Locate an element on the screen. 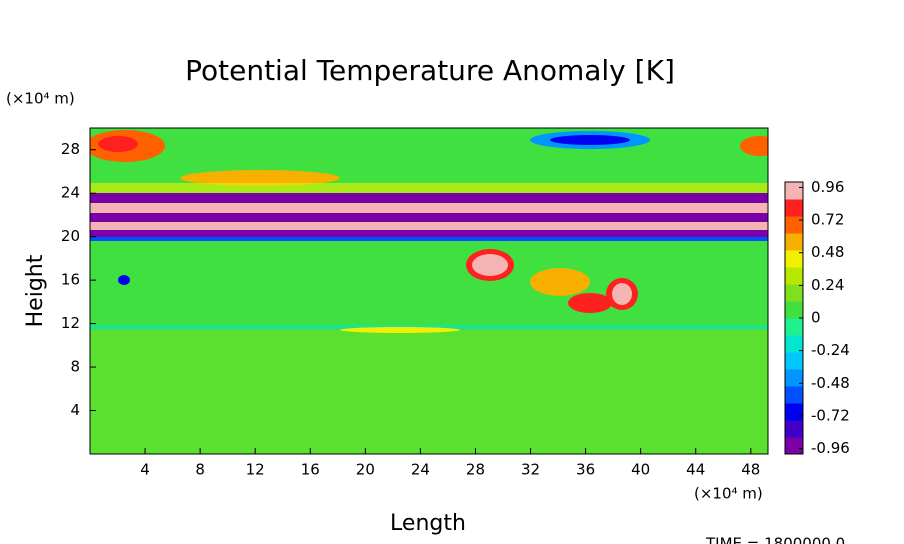 This screenshot has width=904, height=544. y-tick-label: 8 is located at coordinates (75, 367).